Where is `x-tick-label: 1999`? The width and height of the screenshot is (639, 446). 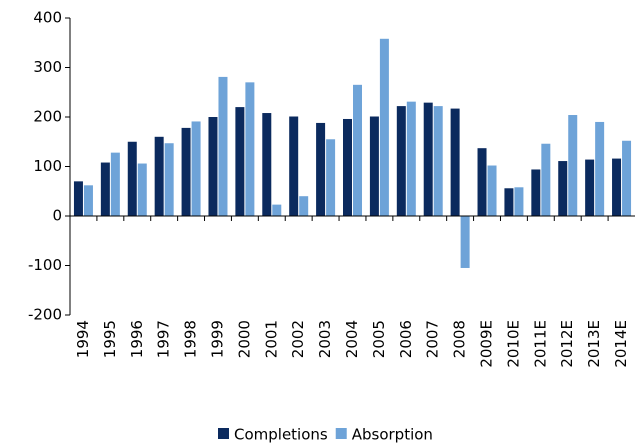
x-tick-label: 1999 is located at coordinates (217, 339).